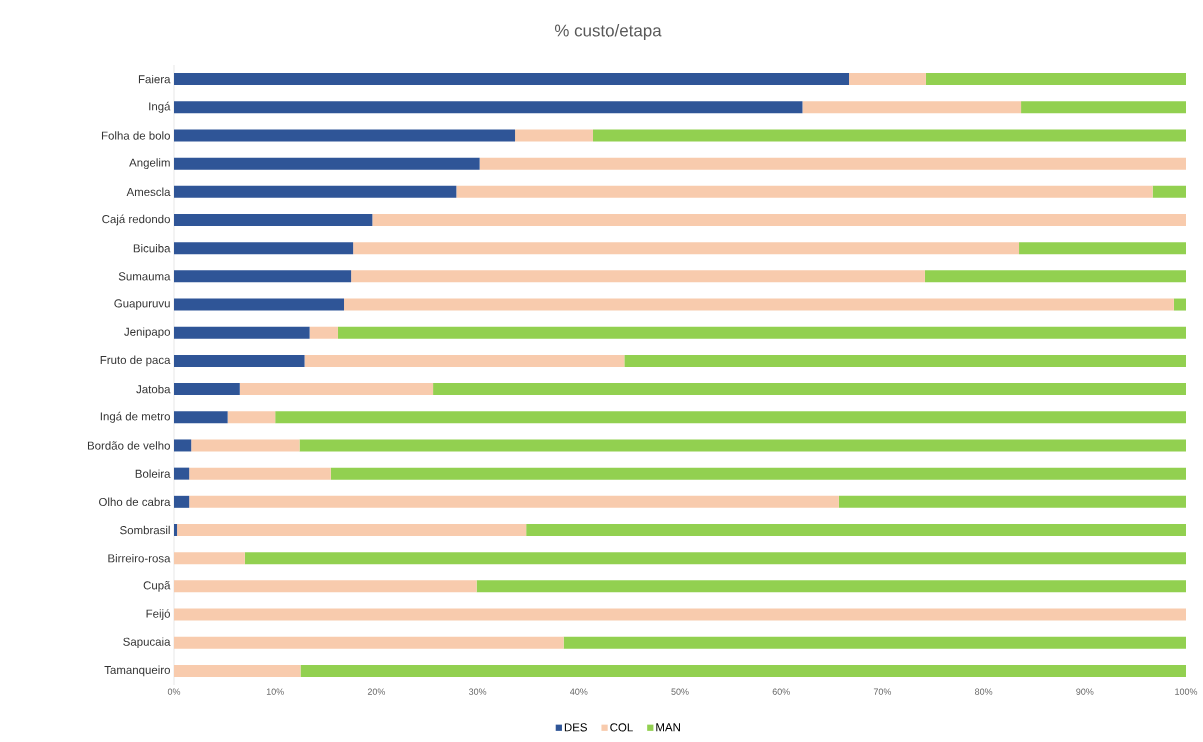 This screenshot has height=742, width=1203. What do you see at coordinates (157, 586) in the screenshot?
I see `y-tick-label: Cupã` at bounding box center [157, 586].